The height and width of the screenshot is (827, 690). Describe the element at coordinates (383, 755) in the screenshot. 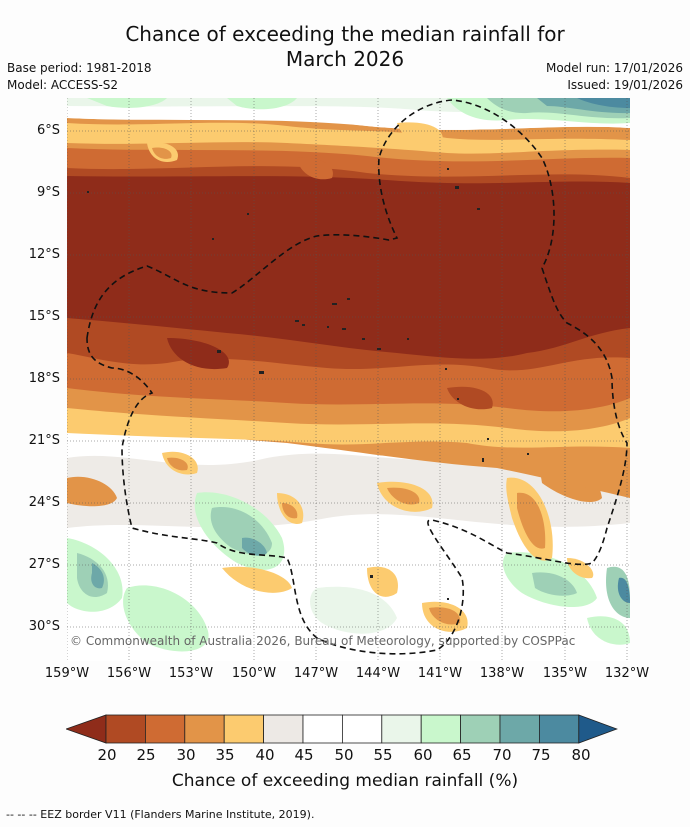

I see `colorbar-tick: 55` at that location.